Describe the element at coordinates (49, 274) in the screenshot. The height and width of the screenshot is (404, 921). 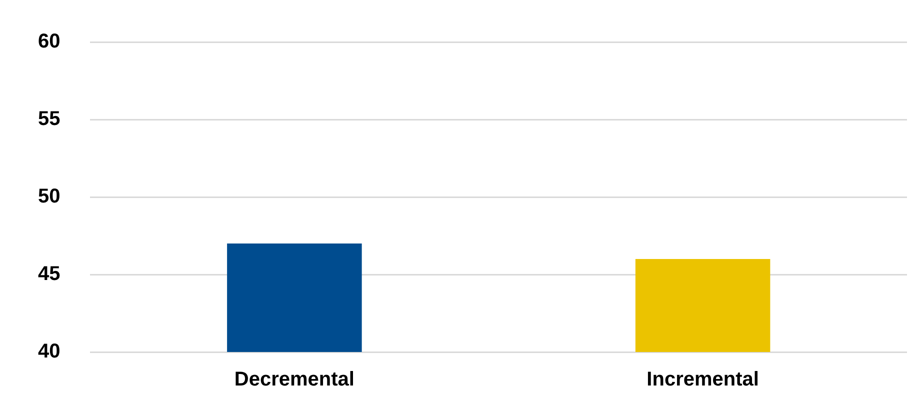
I see `y-tick-label: 45` at that location.